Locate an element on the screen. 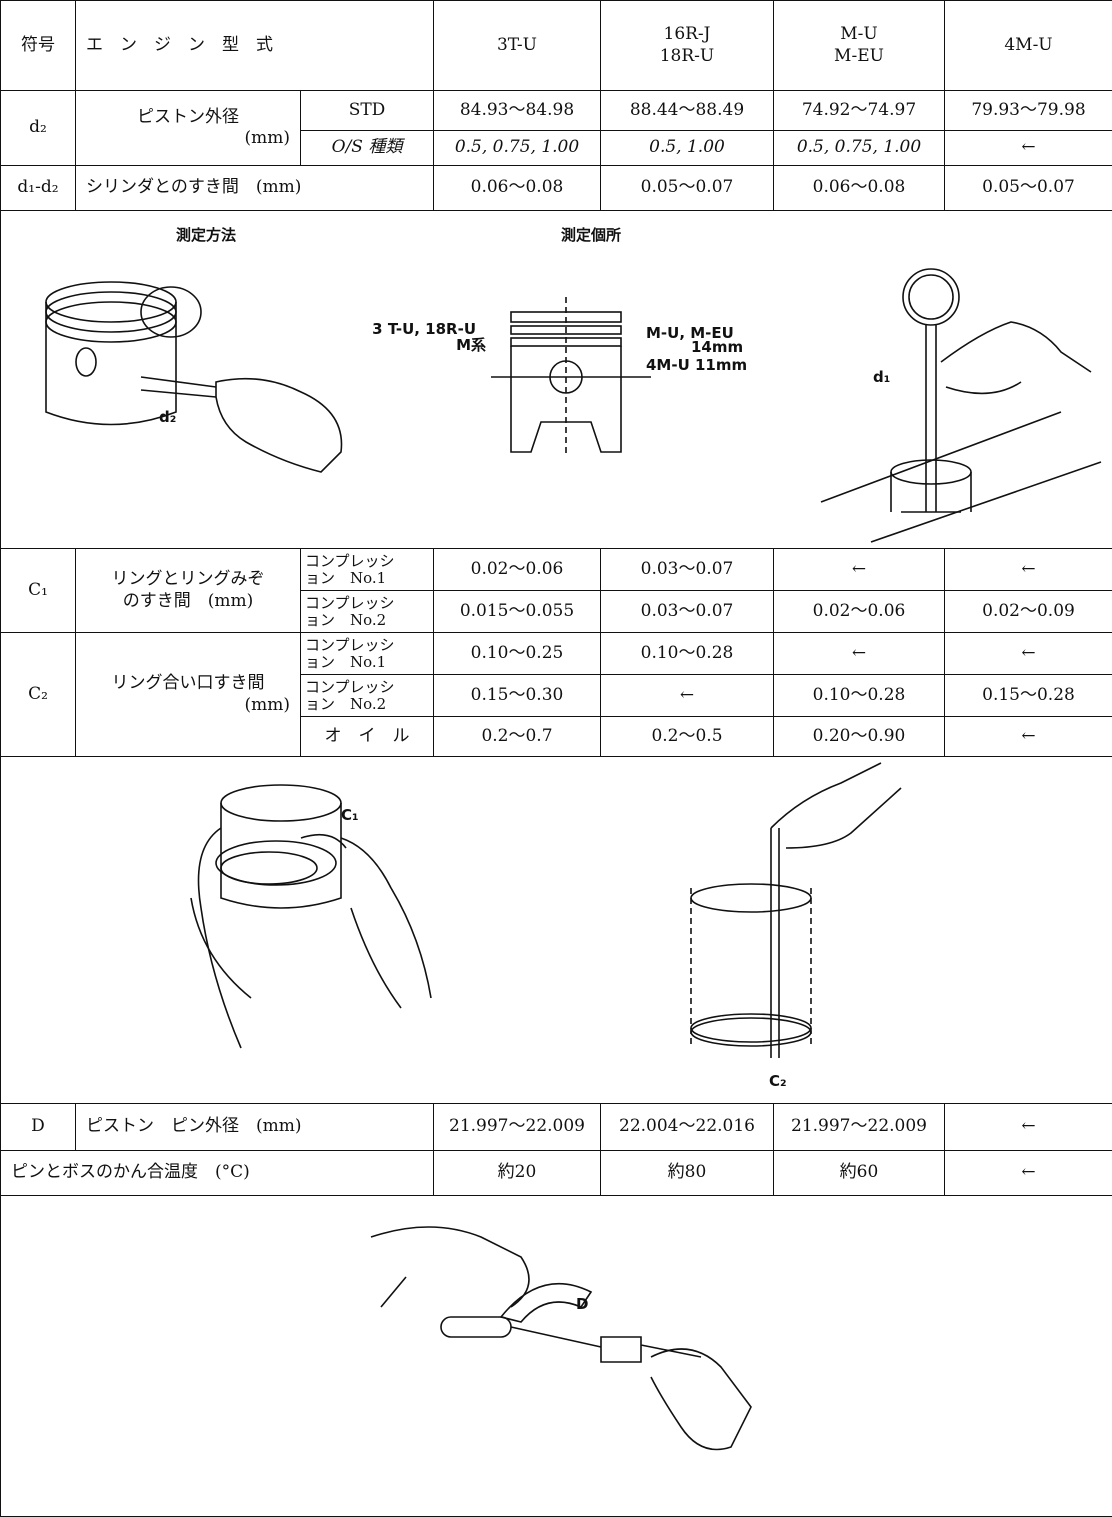  symbol: d₂ is located at coordinates (38, 128).